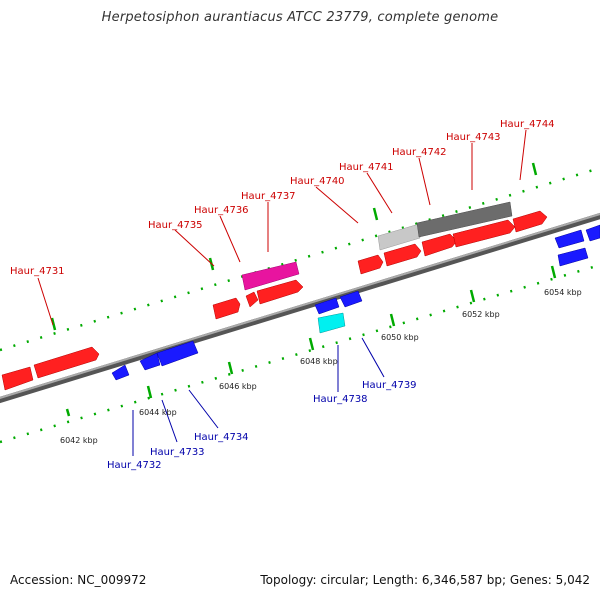 The height and width of the screenshot is (600, 600). I want to click on accession-text: Accession: NC_009972, so click(78, 580).